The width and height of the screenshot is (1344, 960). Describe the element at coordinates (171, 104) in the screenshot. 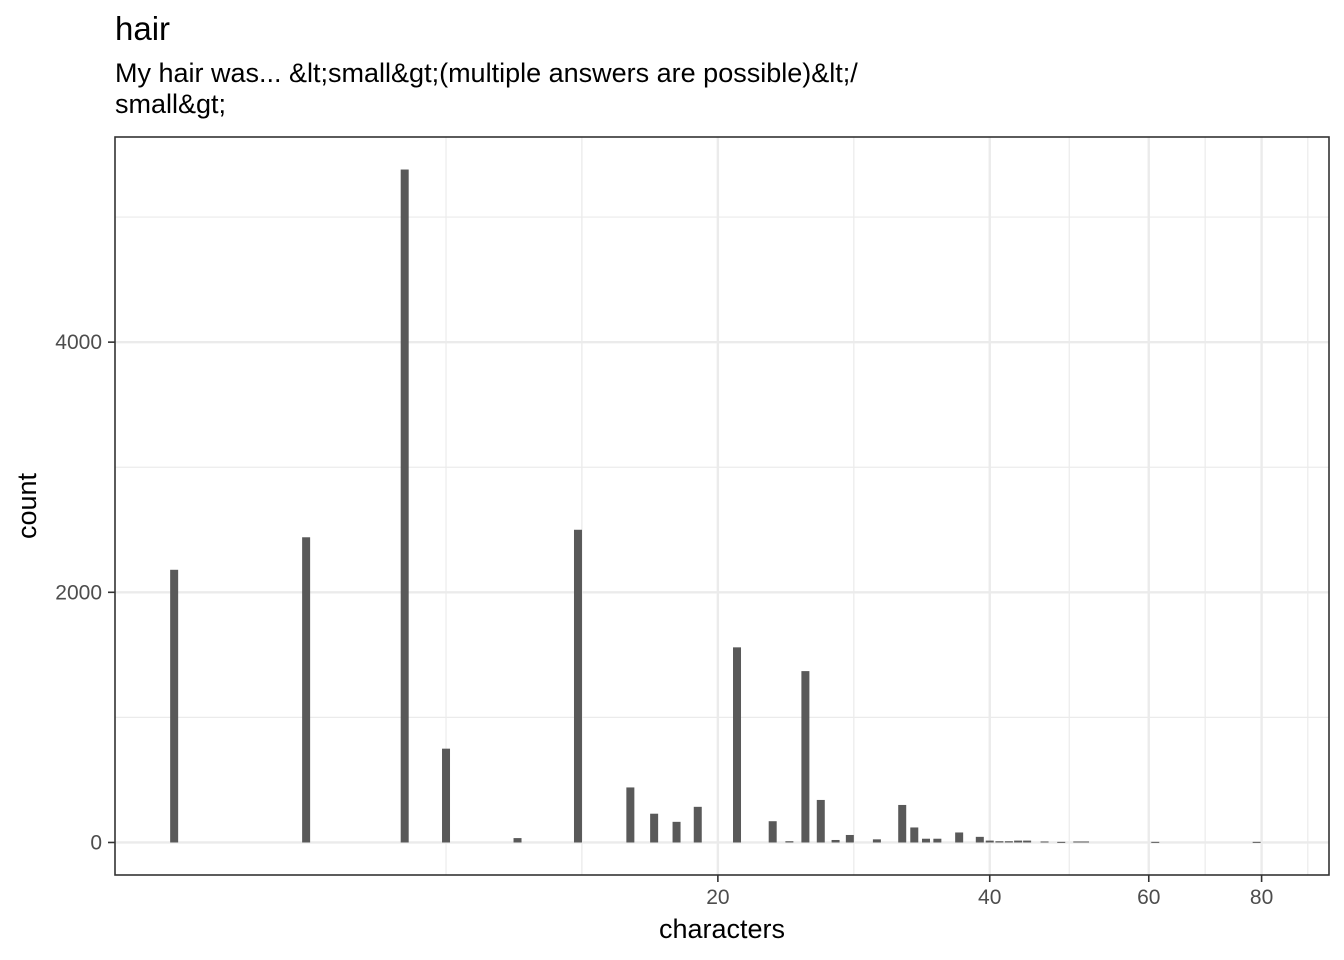

I see `subtitle-line-2: small&gt;` at that location.